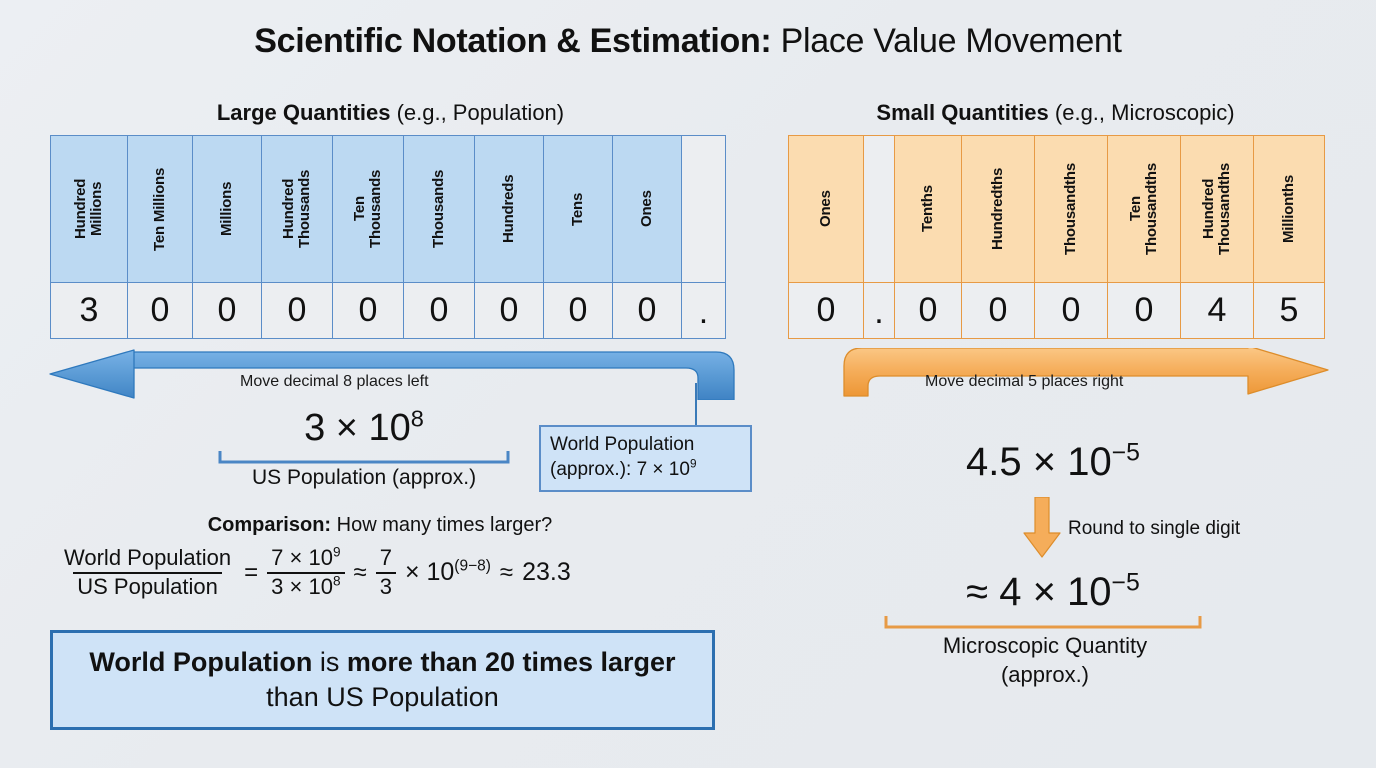 The image size is (1376, 768). I want to click on place-value-header: Tenths, so click(928, 209).